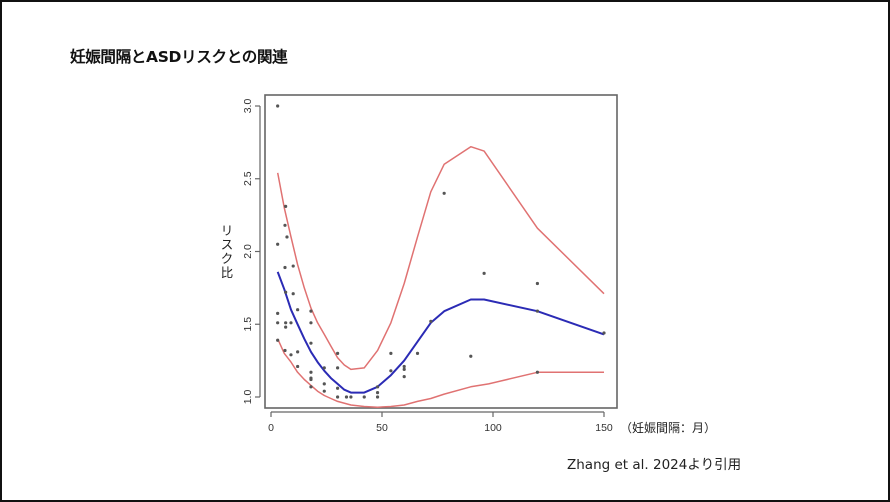  Describe the element at coordinates (382, 428) in the screenshot. I see `x-tick-label: 50` at that location.